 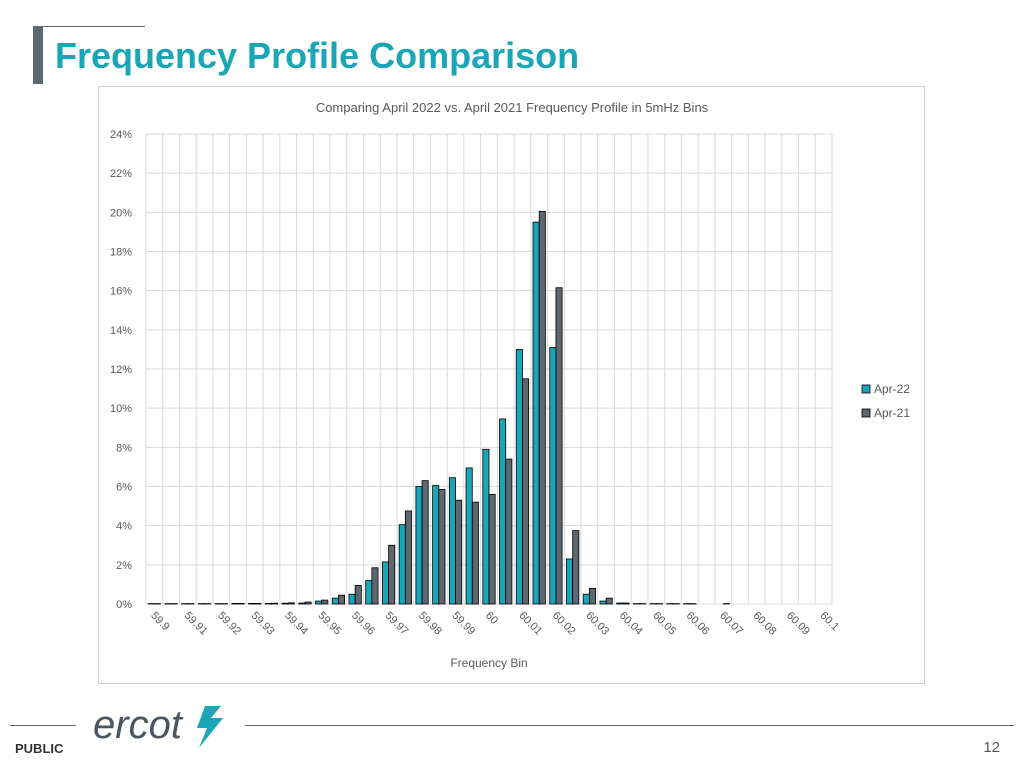 I want to click on chart-legend: Apr-22 Apr-21, so click(x=885, y=401).